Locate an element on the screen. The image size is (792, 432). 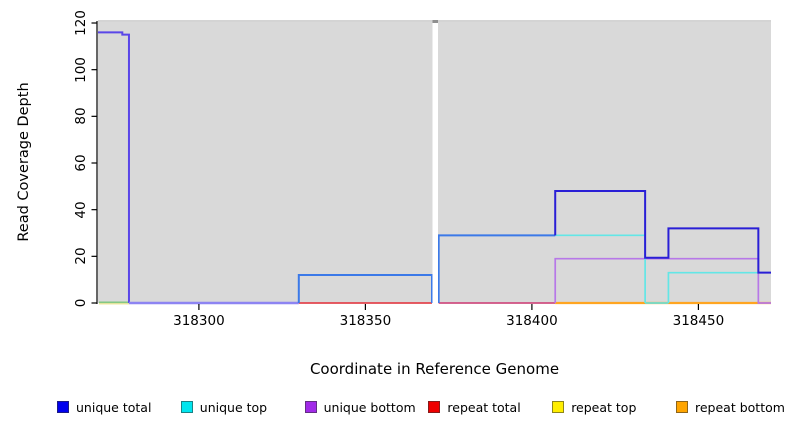
y-tick-label: 20 is located at coordinates (81, 256).